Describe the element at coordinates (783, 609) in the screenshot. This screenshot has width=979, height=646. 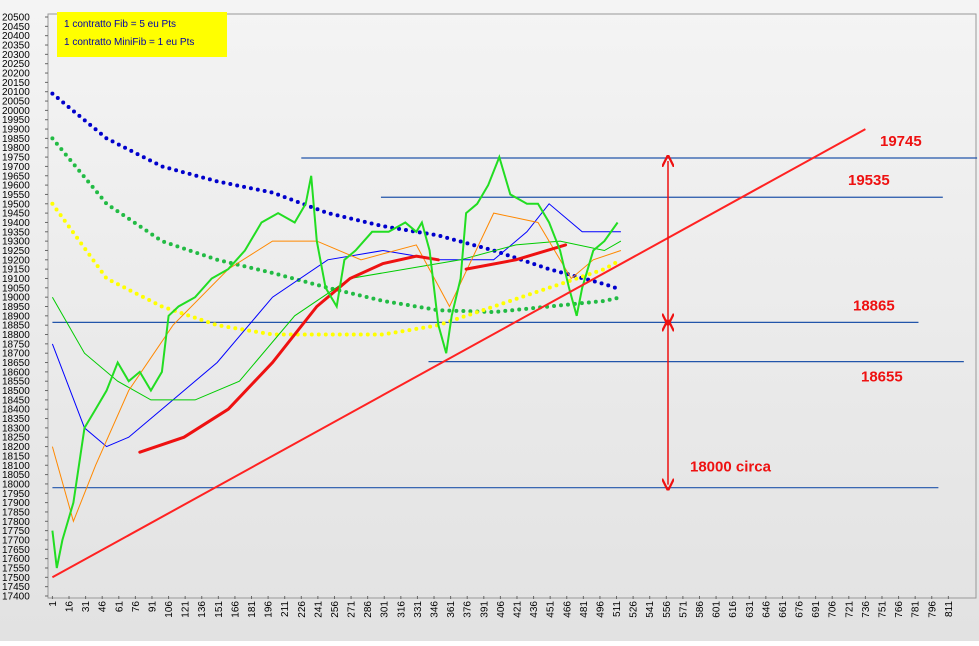
I see `x-tick-label: 661` at that location.